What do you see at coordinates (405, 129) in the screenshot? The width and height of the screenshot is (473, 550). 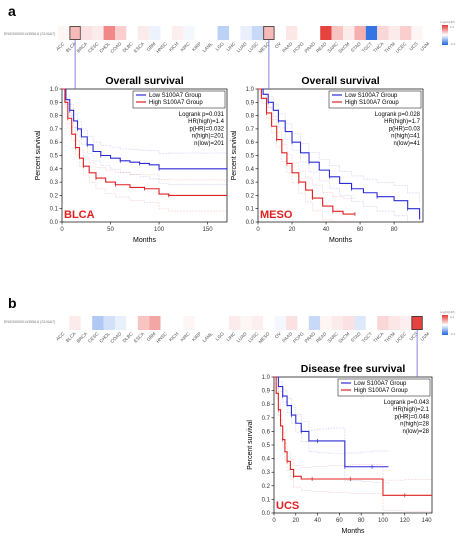 I see `stat-line-meso: p(HR)=0.03` at bounding box center [405, 129].